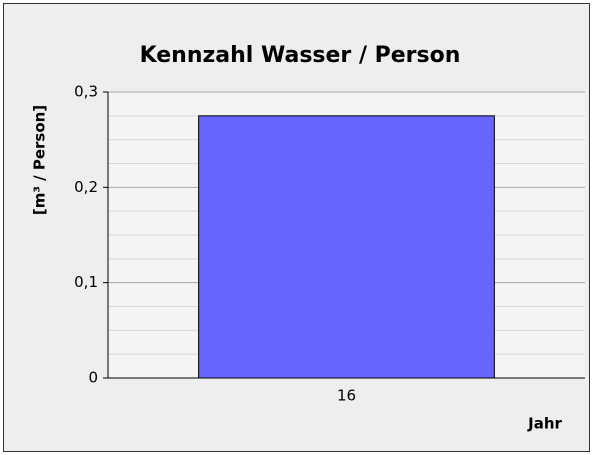  I want to click on chart-title: Kennzahl Wasser / Person, so click(300, 55).